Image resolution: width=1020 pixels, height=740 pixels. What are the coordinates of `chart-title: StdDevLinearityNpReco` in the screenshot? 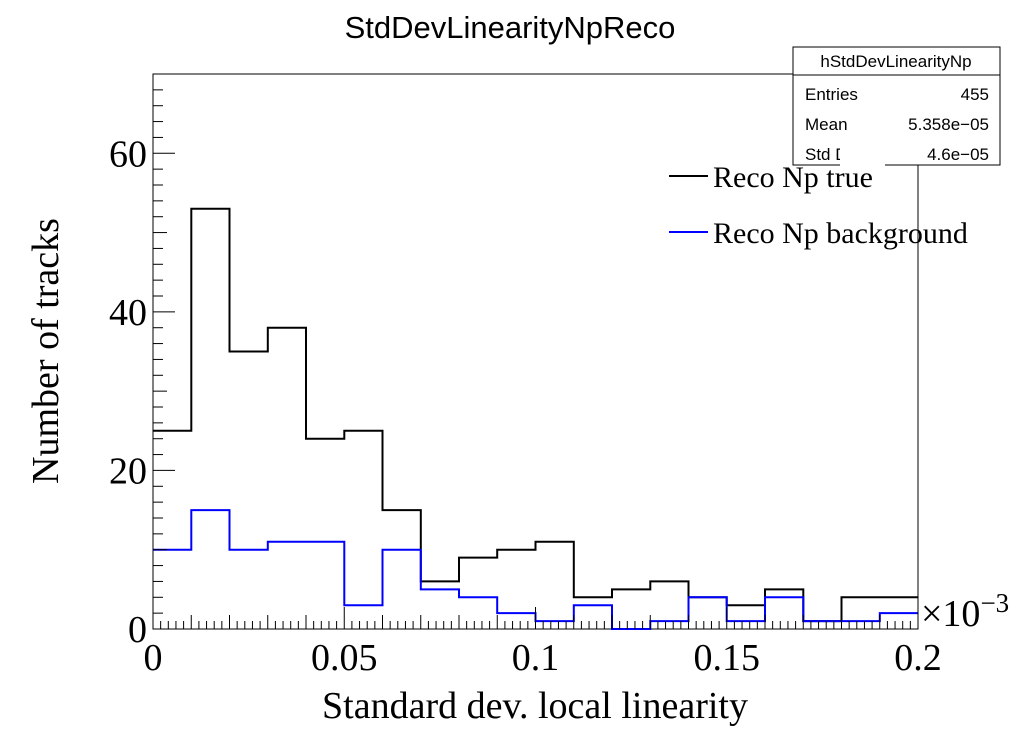 It's located at (510, 27).